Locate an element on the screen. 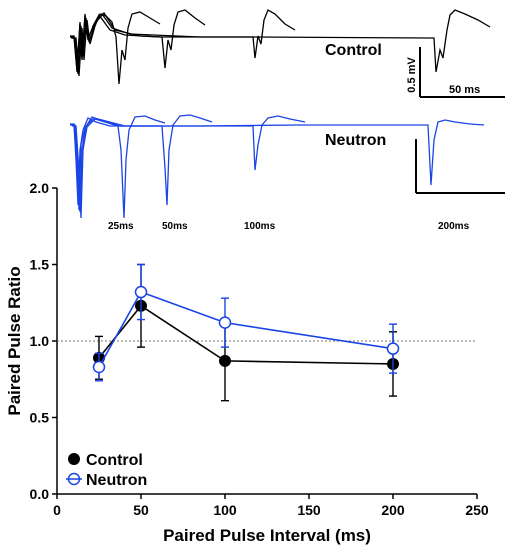 This screenshot has width=520, height=550. x-tick-label: 150 is located at coordinates (309, 510).